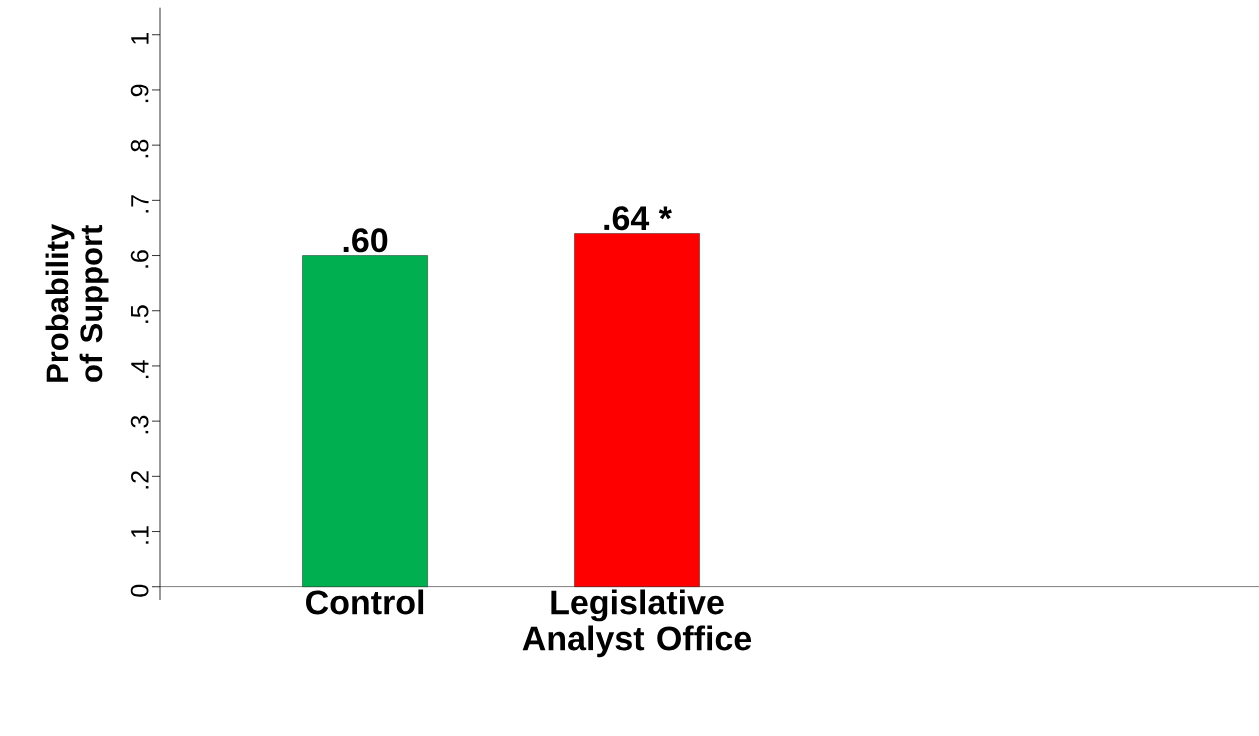 This screenshot has width=1259, height=736. I want to click on y-axis-title: Probability of Support, so click(77, 302).